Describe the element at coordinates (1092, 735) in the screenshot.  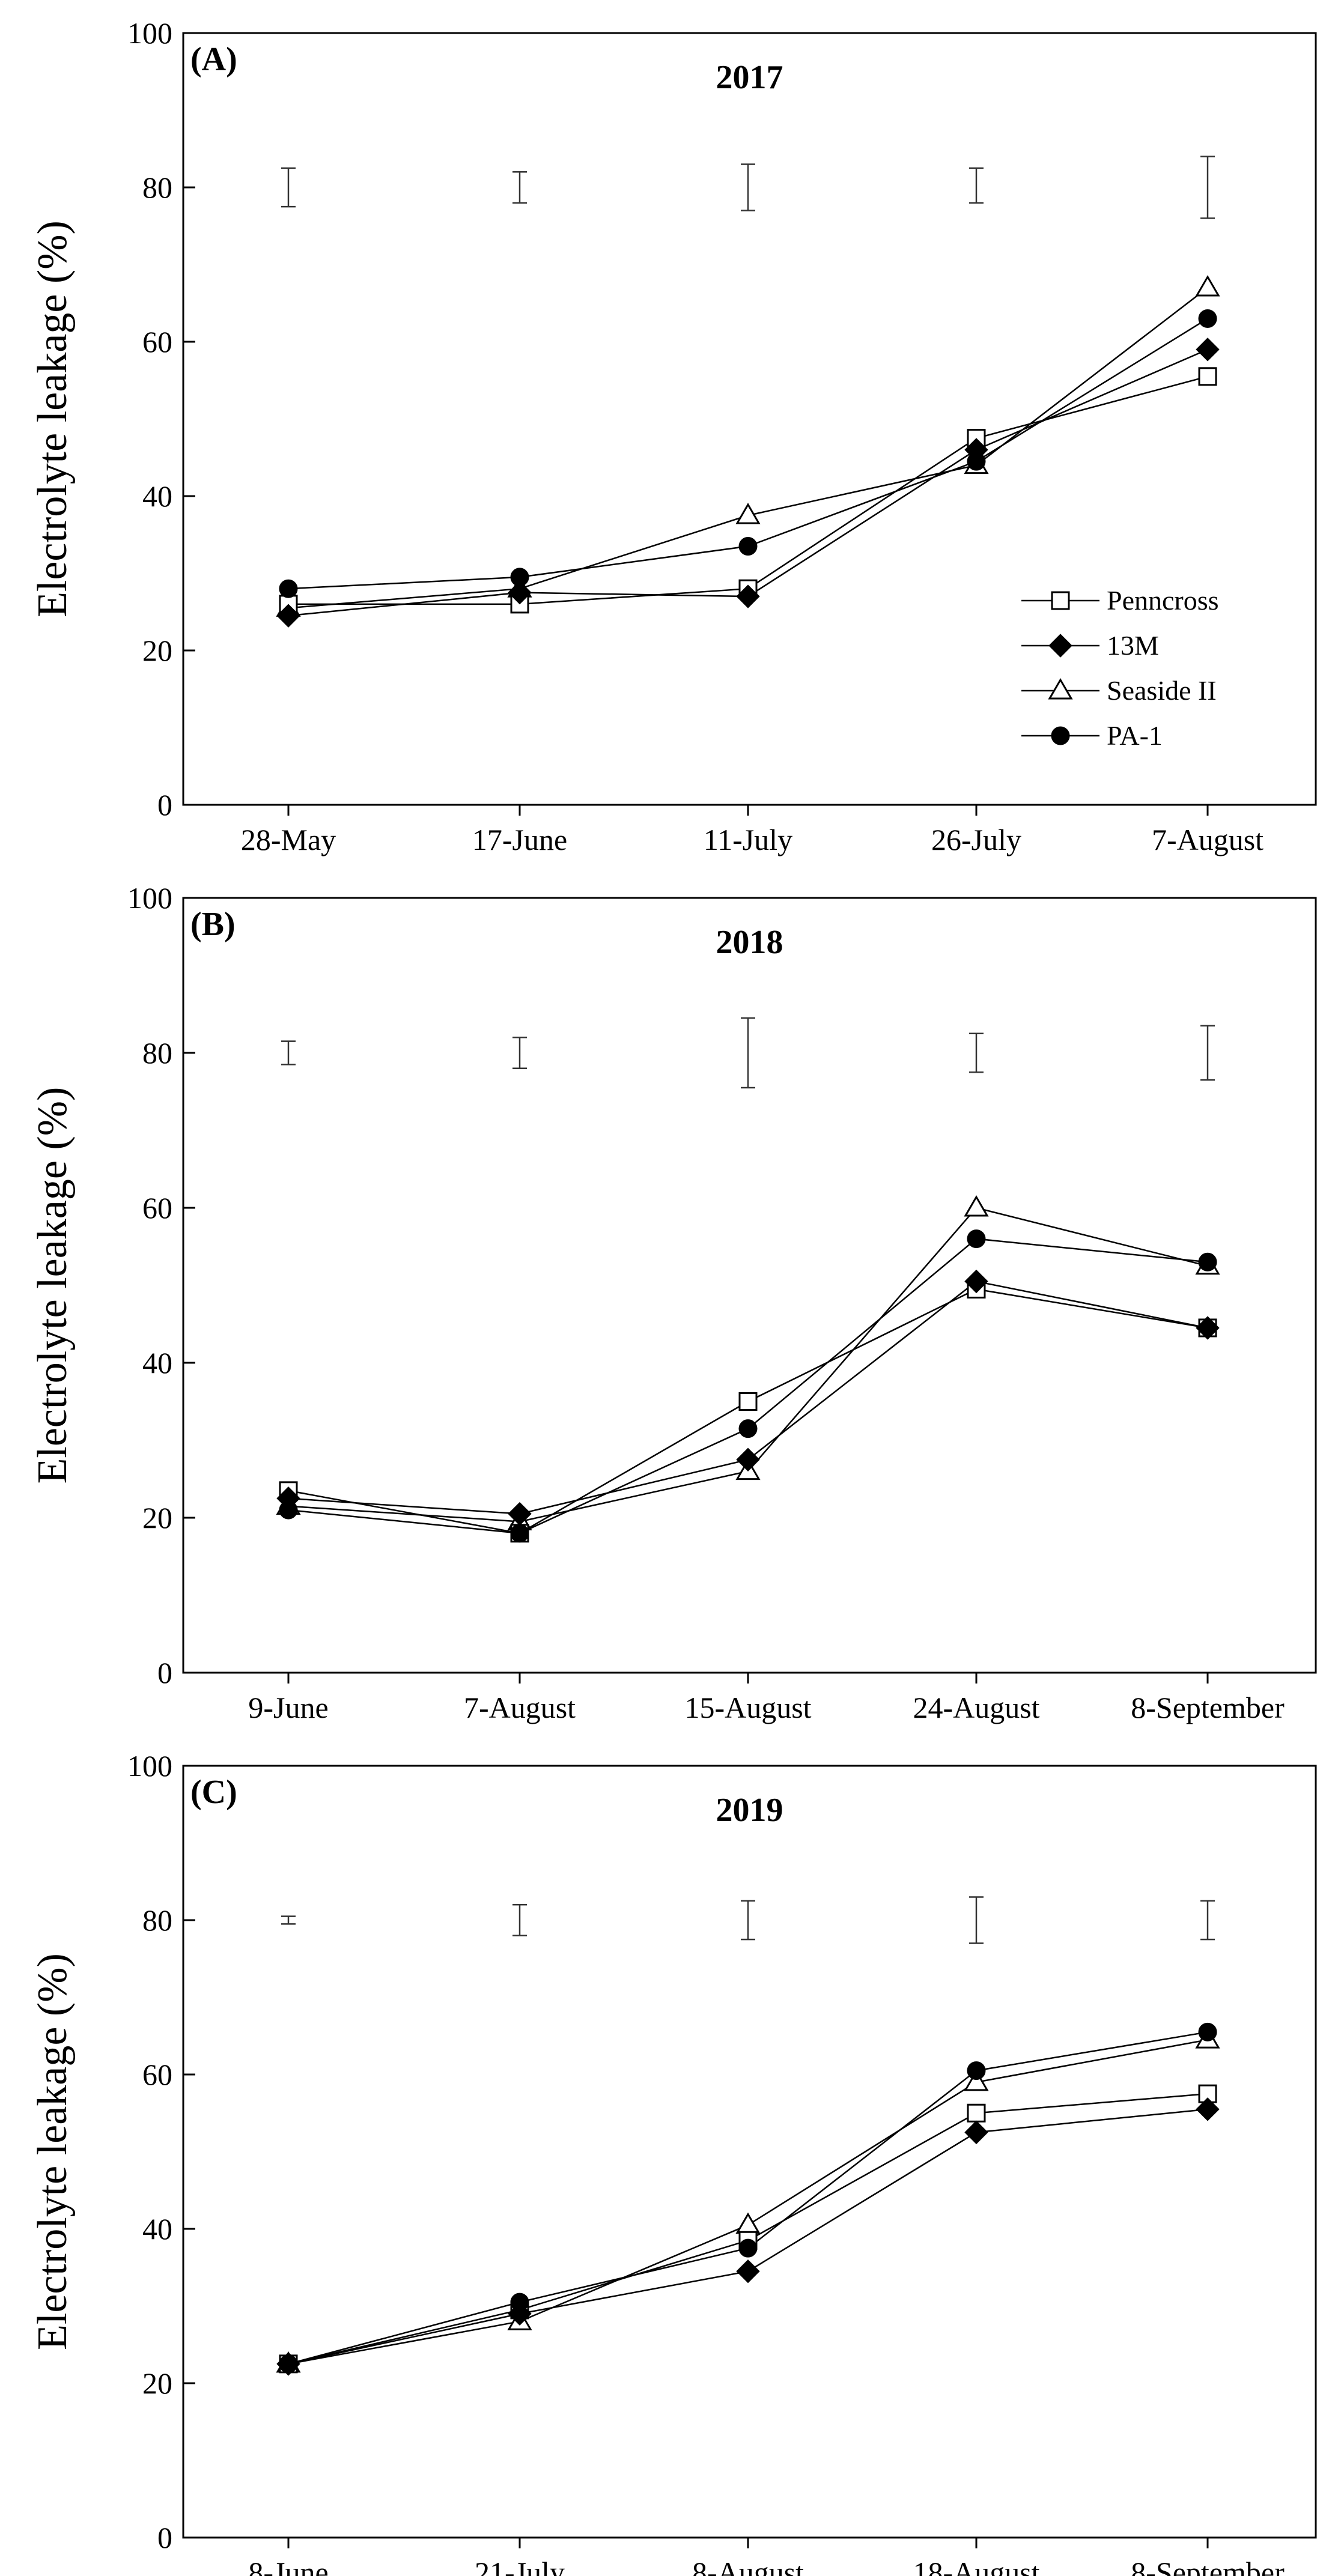
I see `legend-item: PA-1` at that location.